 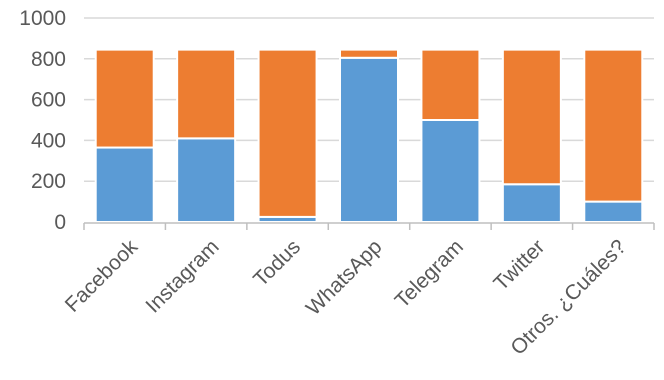 What do you see at coordinates (287, 133) in the screenshot?
I see `bar-segment-series2-todus` at bounding box center [287, 133].